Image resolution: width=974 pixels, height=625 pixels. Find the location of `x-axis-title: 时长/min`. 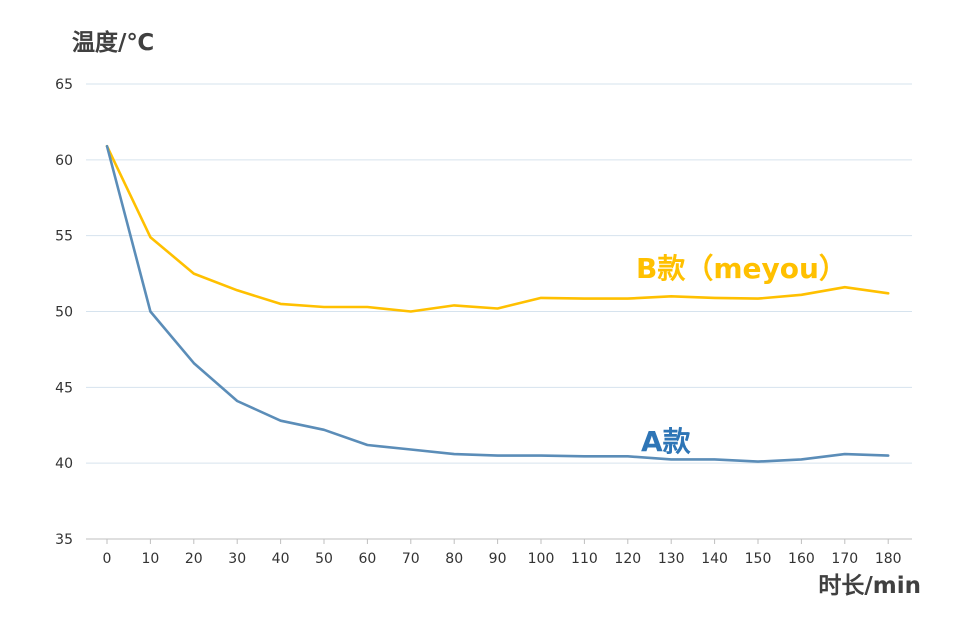

x-axis-title: 时长/min is located at coordinates (869, 586).